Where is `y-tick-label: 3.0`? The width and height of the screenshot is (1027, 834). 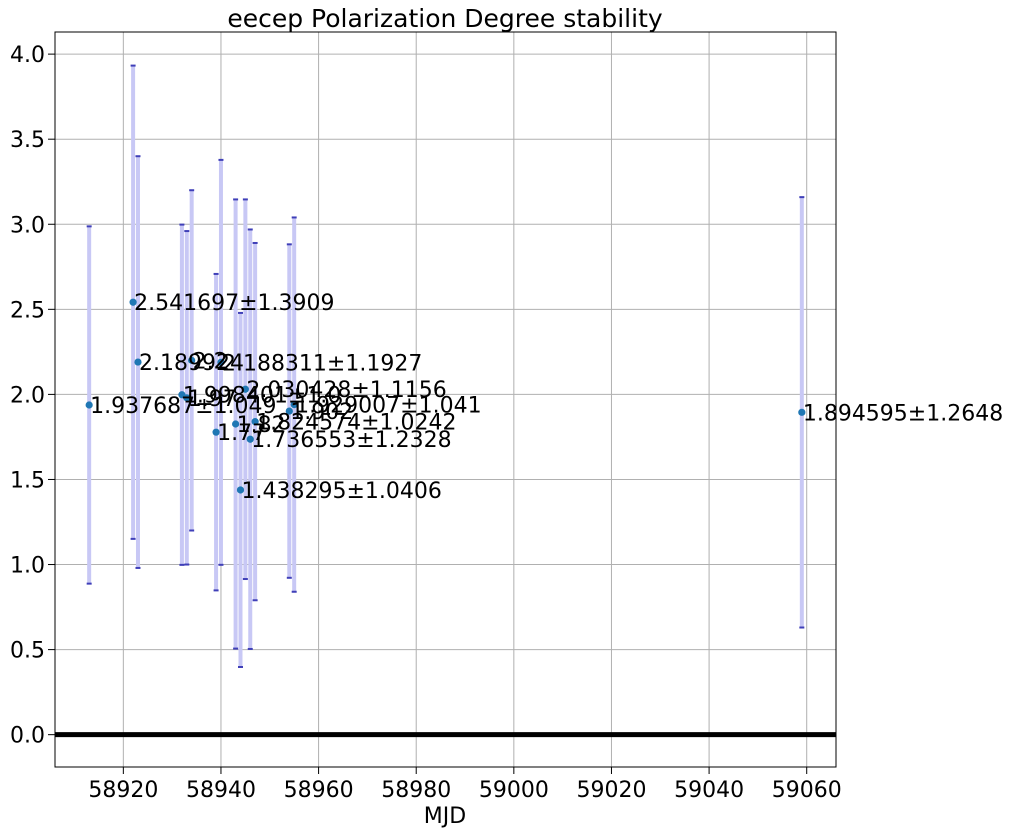
y-tick-label: 3.0 is located at coordinates (27, 225).